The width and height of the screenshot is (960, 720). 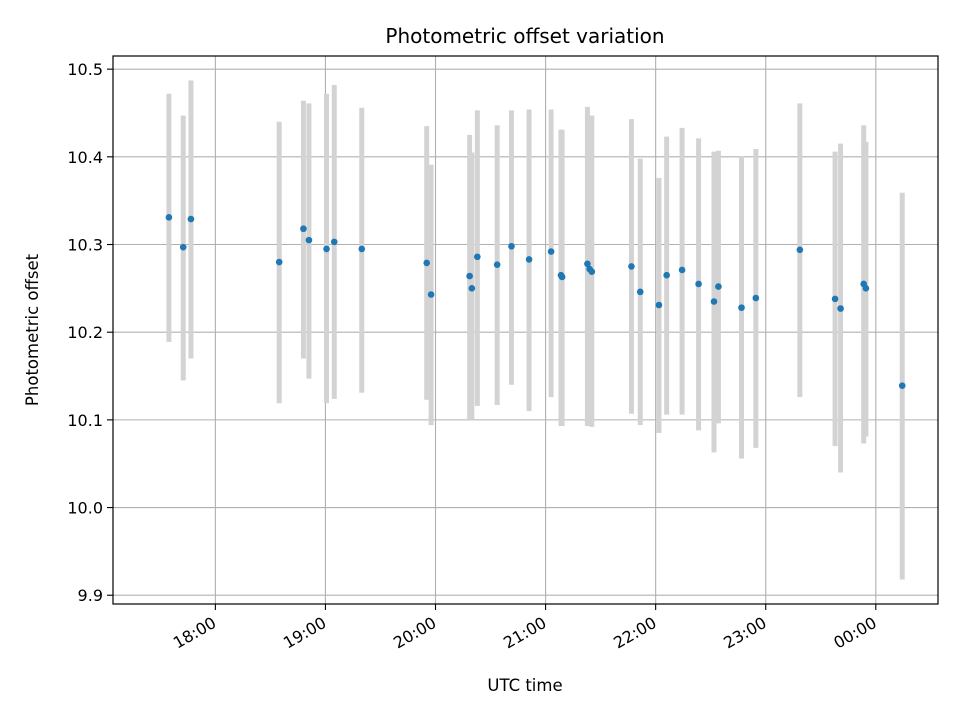 I want to click on y-tick-label: 10.1, so click(x=85, y=420).